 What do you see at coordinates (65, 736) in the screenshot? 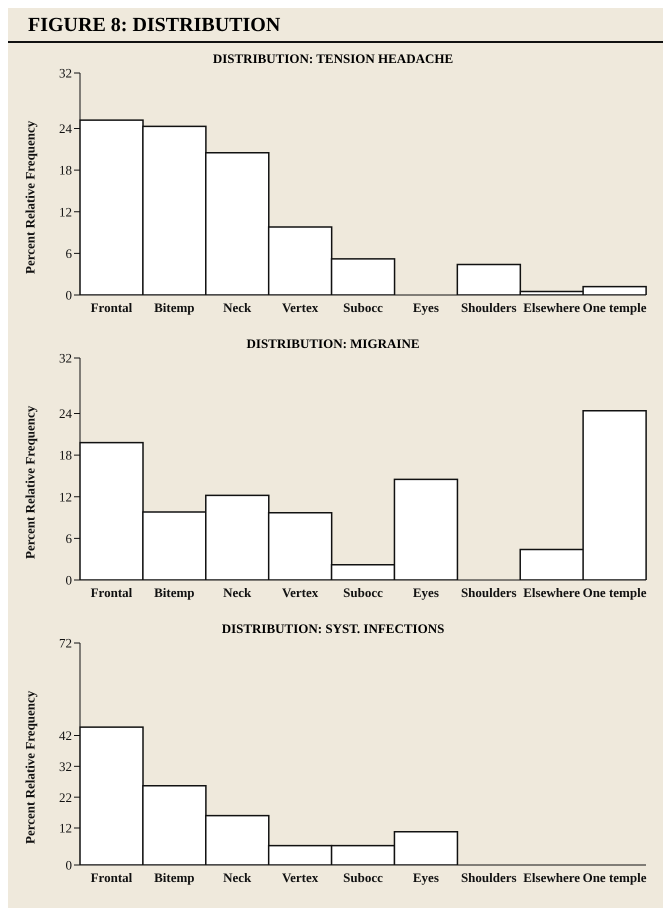
I see `y-tick-label: 42` at bounding box center [65, 736].